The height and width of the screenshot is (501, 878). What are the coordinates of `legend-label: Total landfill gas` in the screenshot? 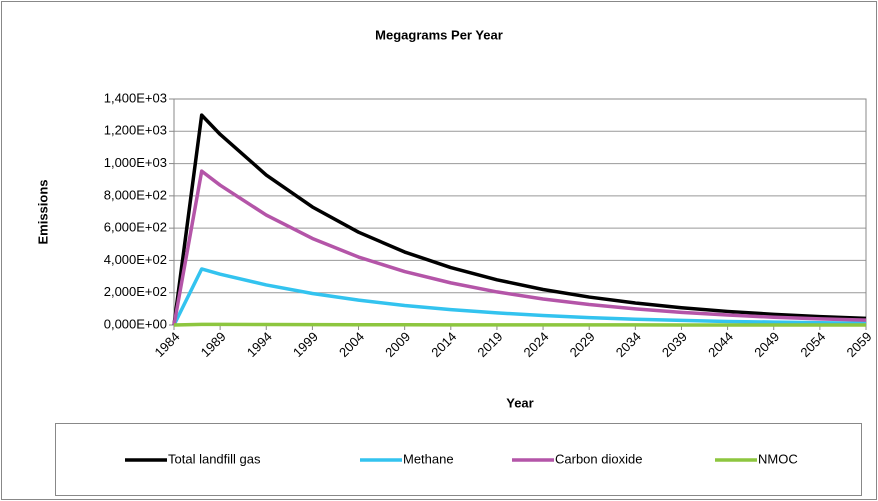 It's located at (214, 458).